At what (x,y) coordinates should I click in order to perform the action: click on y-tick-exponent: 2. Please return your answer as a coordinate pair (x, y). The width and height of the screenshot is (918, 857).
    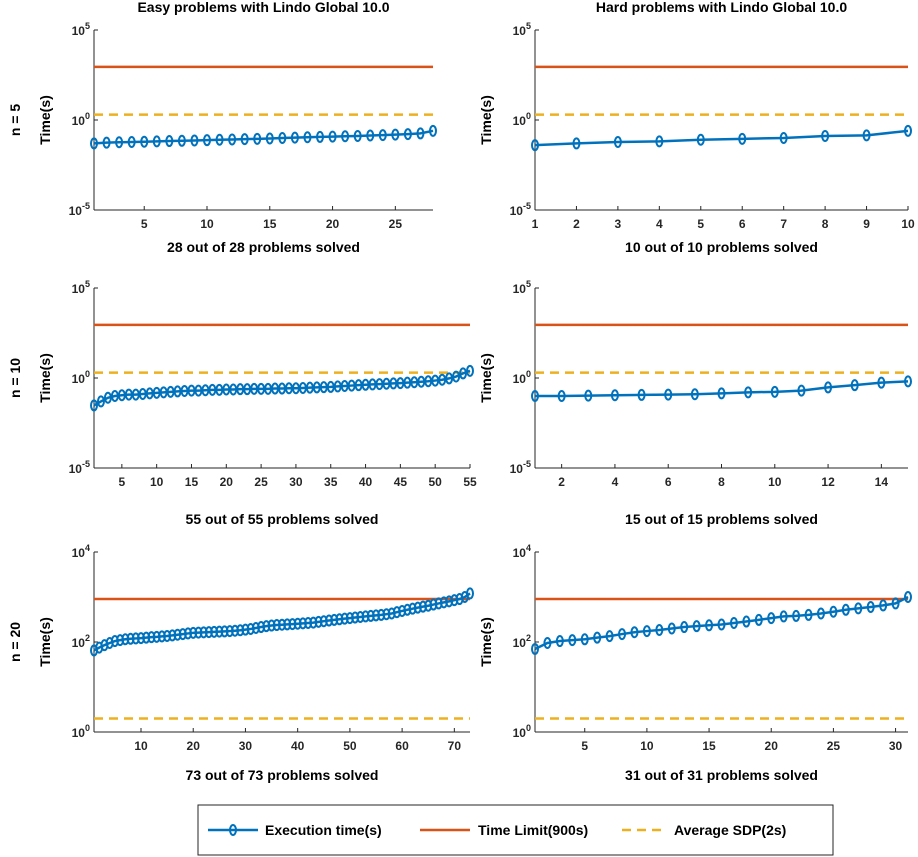
    Looking at the image, I should click on (528, 638).